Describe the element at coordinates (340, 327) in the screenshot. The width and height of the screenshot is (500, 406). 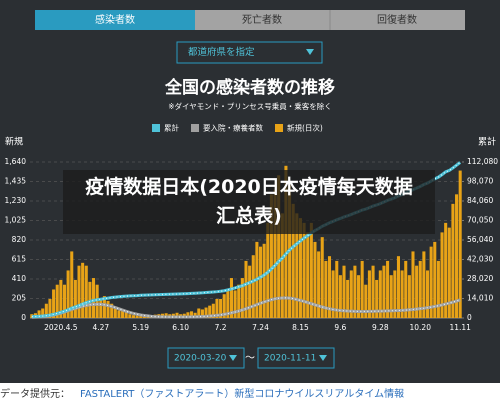
I see `x-tick-label: 9.6` at that location.